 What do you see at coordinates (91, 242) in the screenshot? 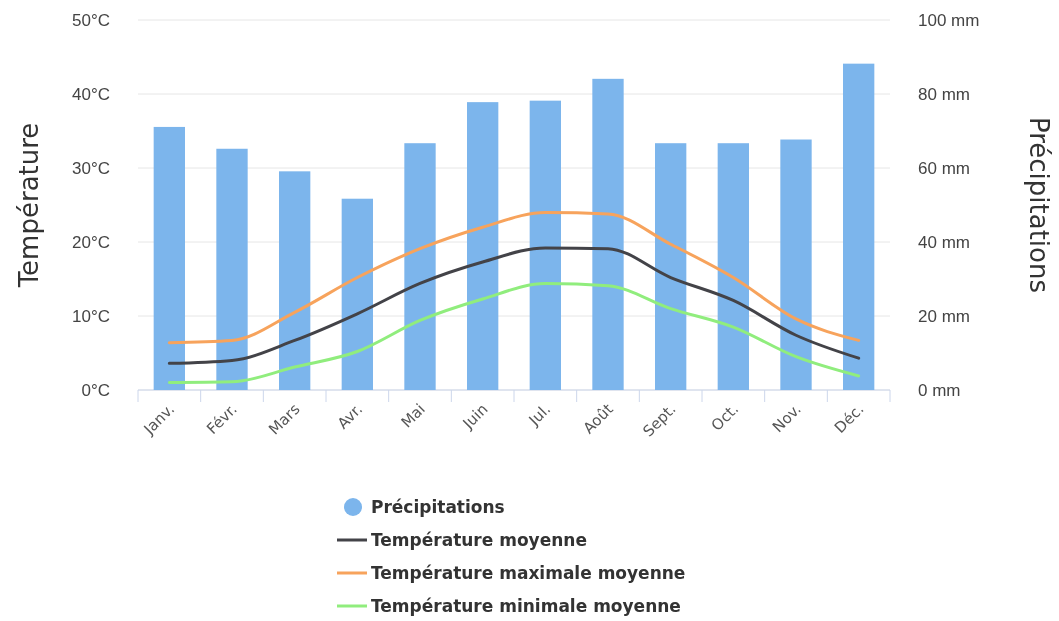
I see `y-tick-label: 20°C` at bounding box center [91, 242].